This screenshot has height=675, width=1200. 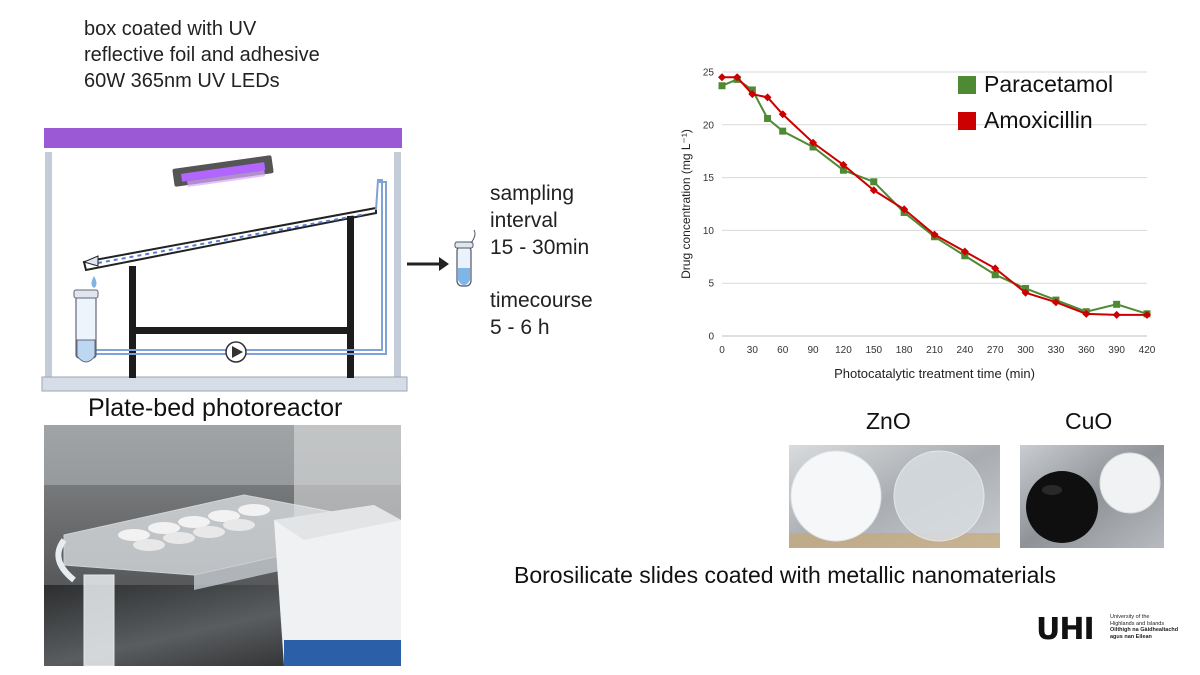 What do you see at coordinates (709, 178) in the screenshot?
I see `y-tick-label: 15` at bounding box center [709, 178].